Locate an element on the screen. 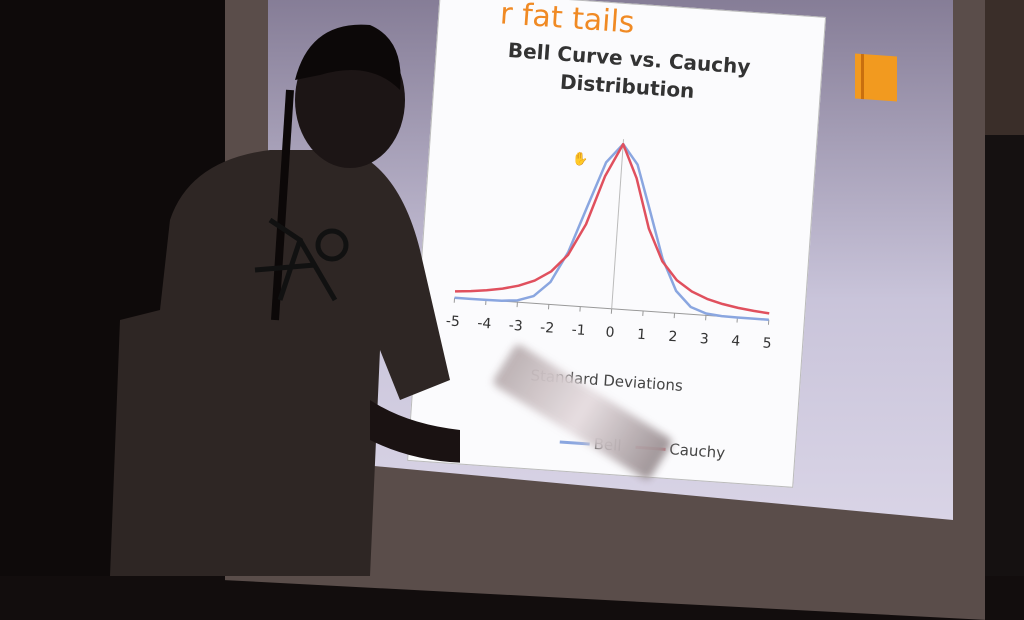 This screenshot has width=1024, height=620. slide-accent-logo is located at coordinates (876, 78).